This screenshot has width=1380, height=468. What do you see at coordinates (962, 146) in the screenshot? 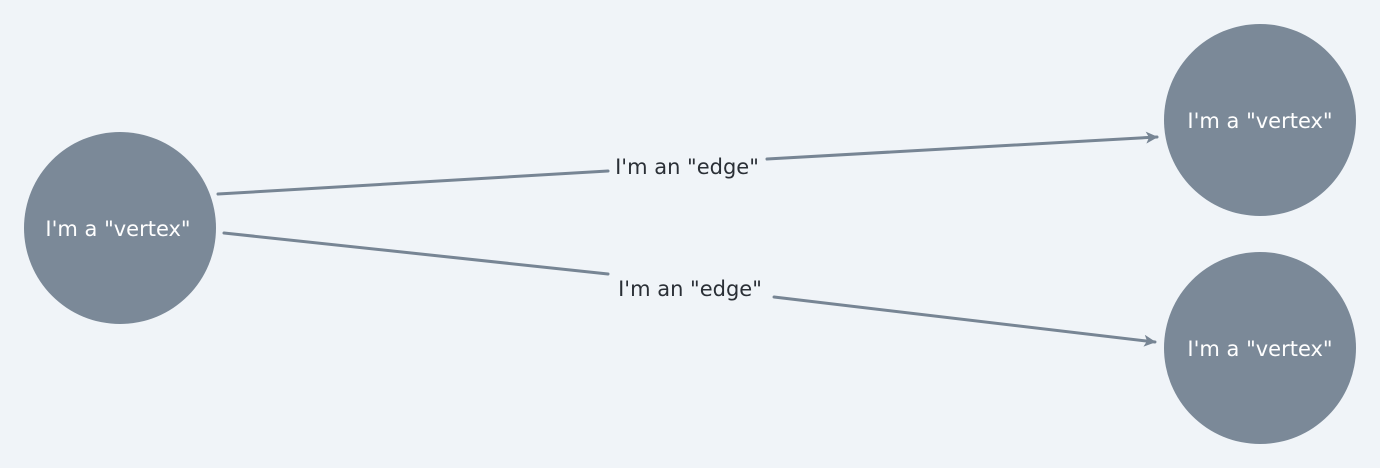
I see `edge-arrow-top` at bounding box center [962, 146].